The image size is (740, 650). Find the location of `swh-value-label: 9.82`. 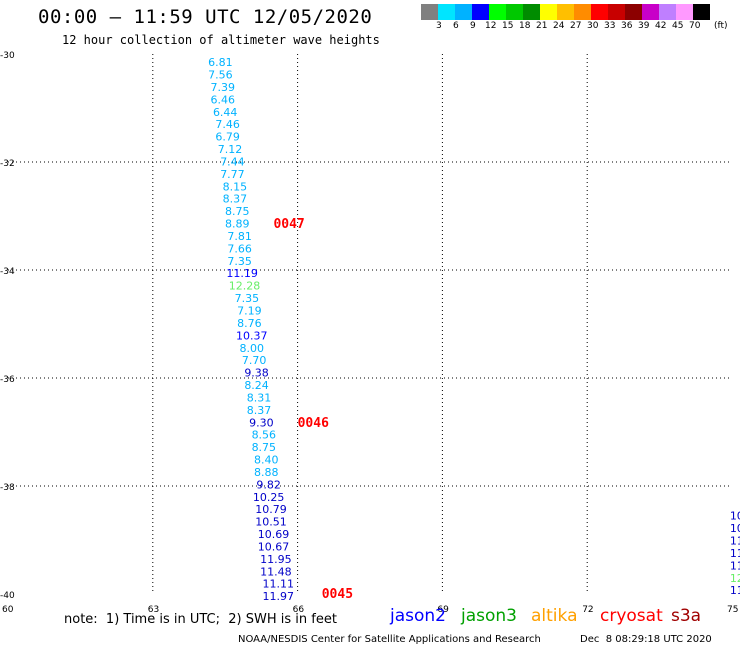

swh-value-label: 9.82 is located at coordinates (268, 484).